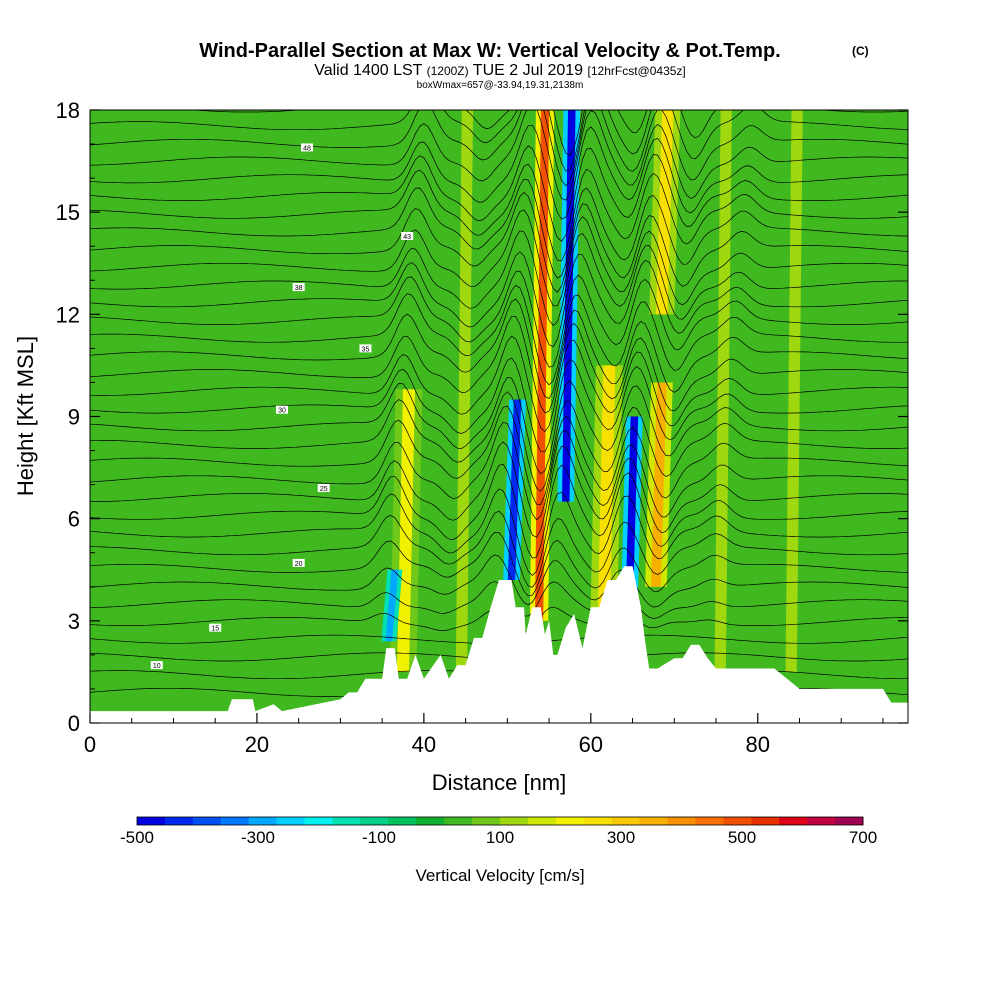 The height and width of the screenshot is (1000, 1000). I want to click on contour-label: 38, so click(298, 287).